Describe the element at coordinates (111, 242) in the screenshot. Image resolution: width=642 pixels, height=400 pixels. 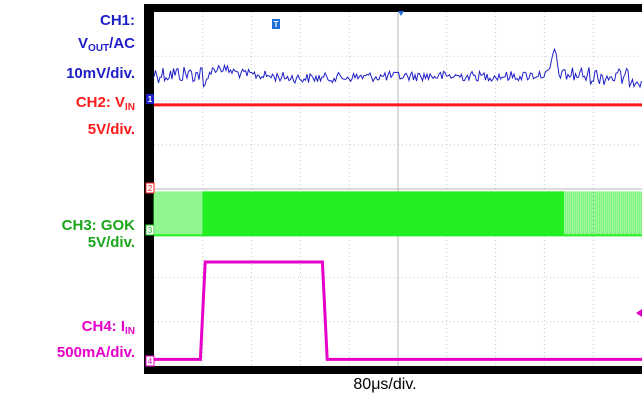
I see `ch3-scale: 5V/div.` at that location.